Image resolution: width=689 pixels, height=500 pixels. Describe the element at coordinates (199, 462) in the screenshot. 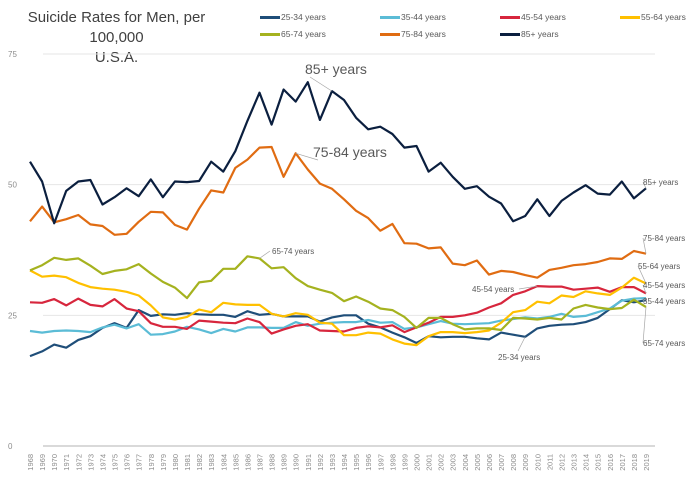

I see `x-tick-label: 1982` at that location.